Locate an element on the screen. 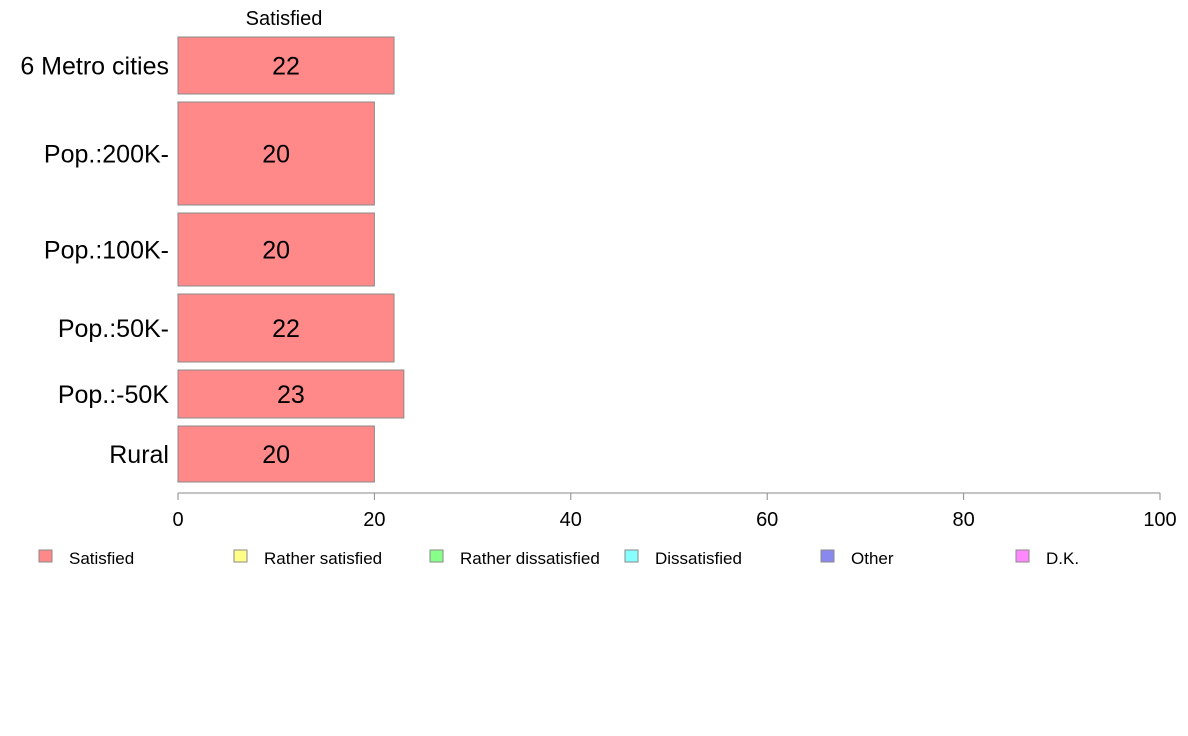 Image resolution: width=1188 pixels, height=736 pixels. category-label: Pop.:100K- is located at coordinates (106, 251).